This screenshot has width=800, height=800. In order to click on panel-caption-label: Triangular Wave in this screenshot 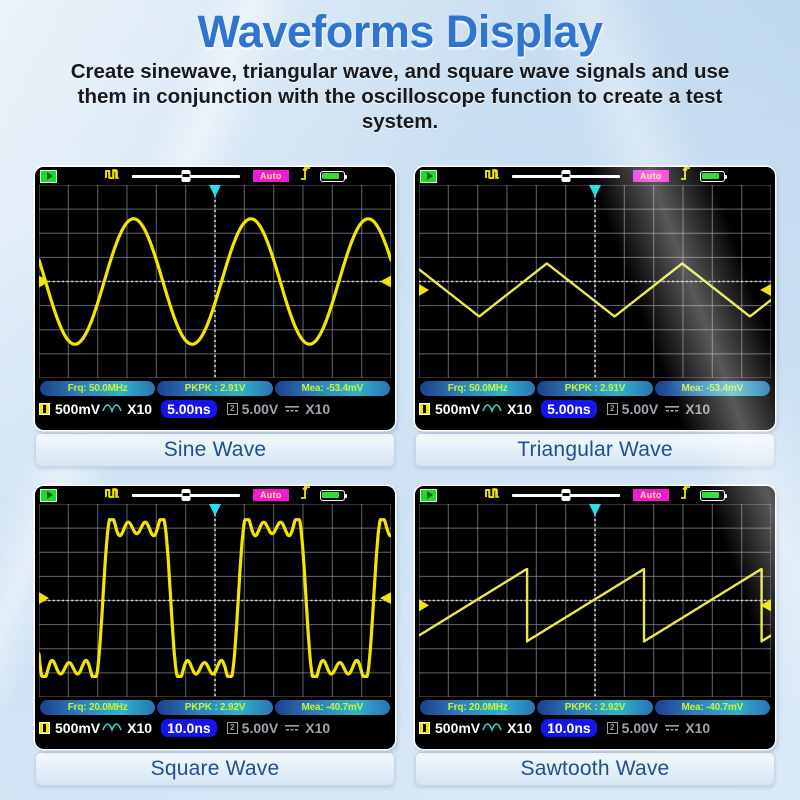, I will do `click(595, 449)`.